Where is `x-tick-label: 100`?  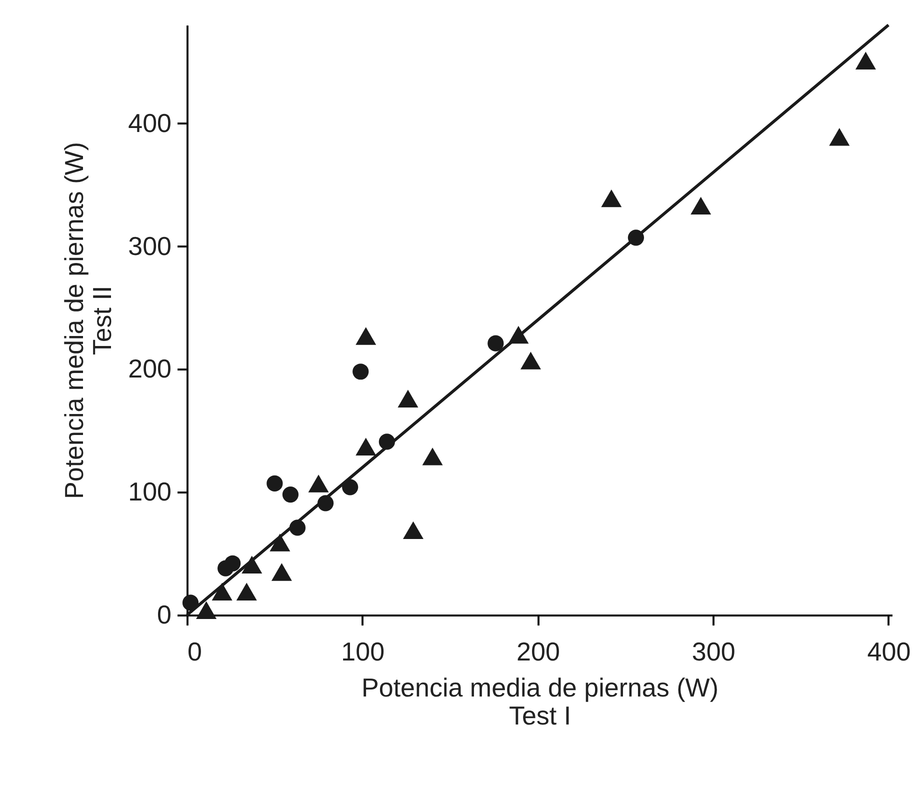 x-tick-label: 100 is located at coordinates (363, 651).